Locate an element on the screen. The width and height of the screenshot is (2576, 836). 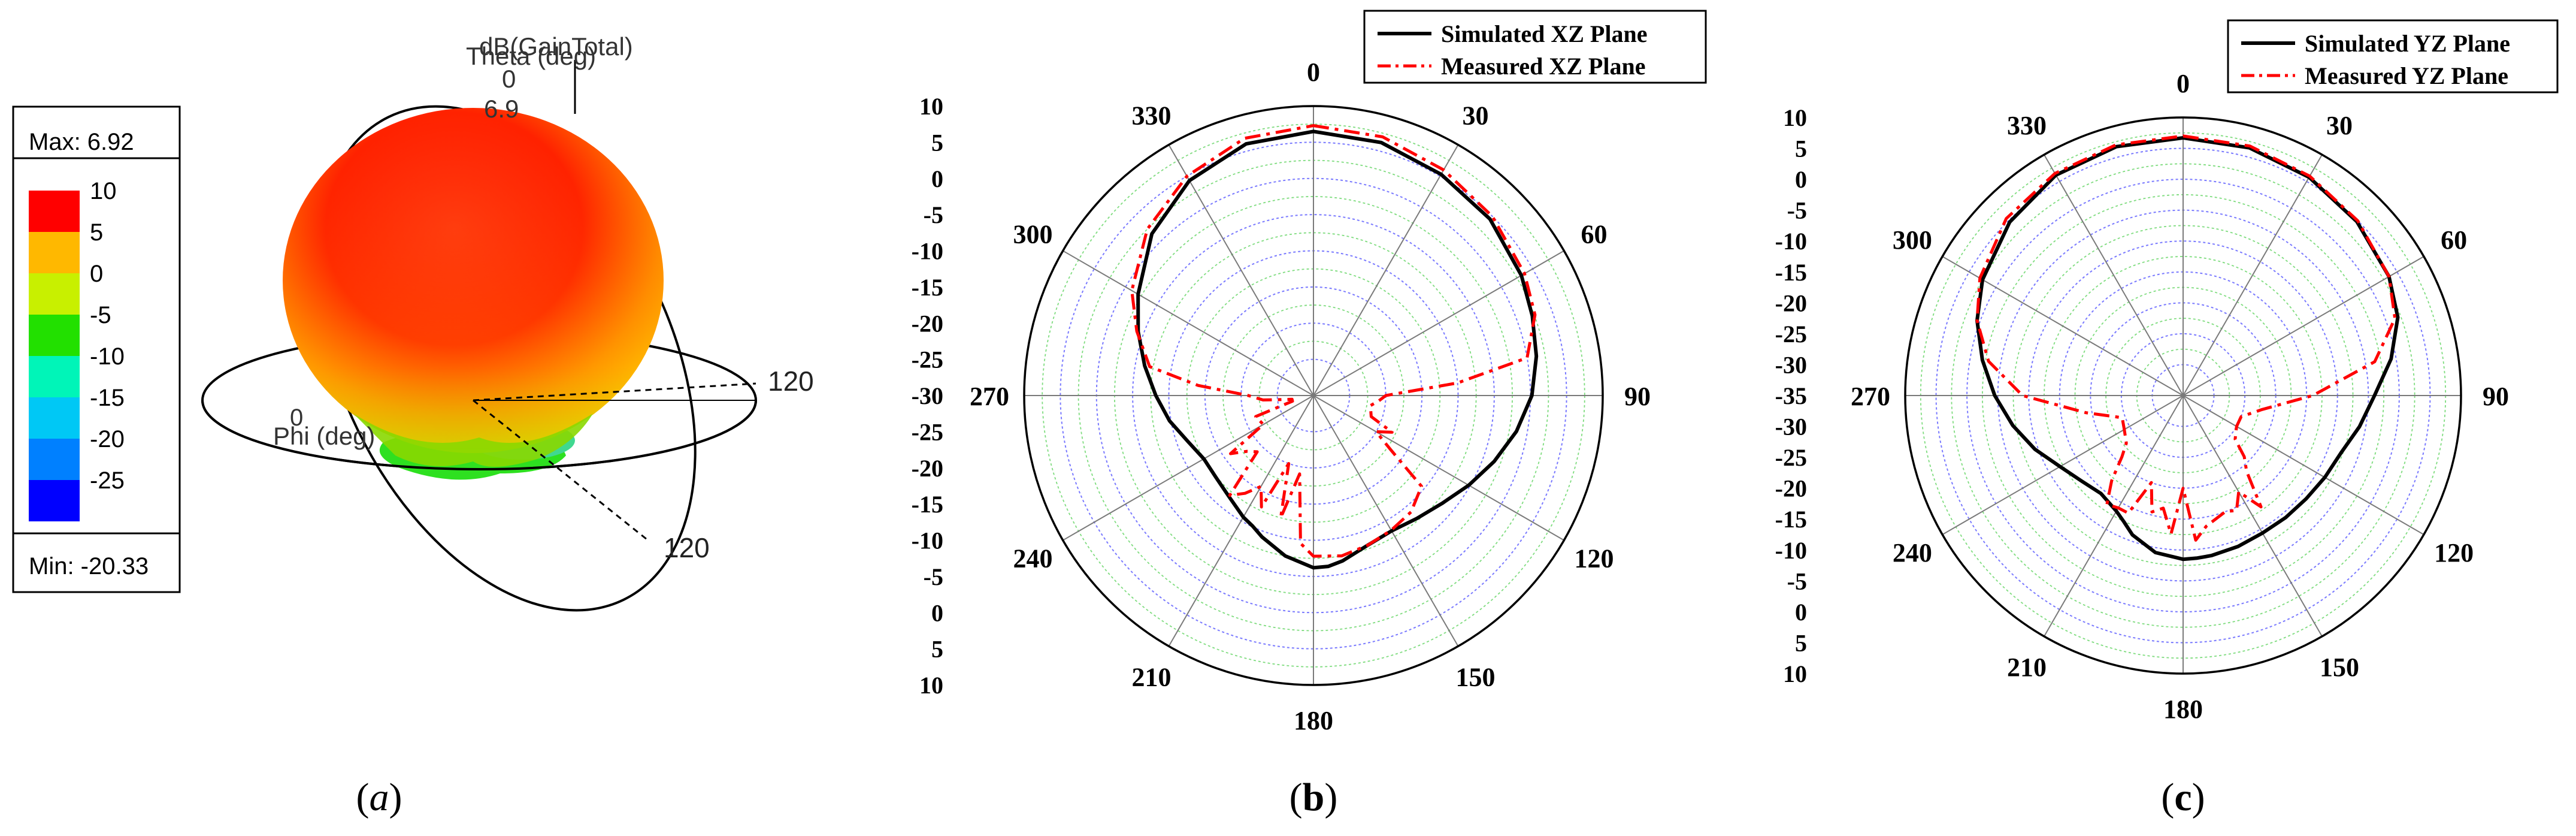
angle-tick-label: 90 is located at coordinates (2496, 397).